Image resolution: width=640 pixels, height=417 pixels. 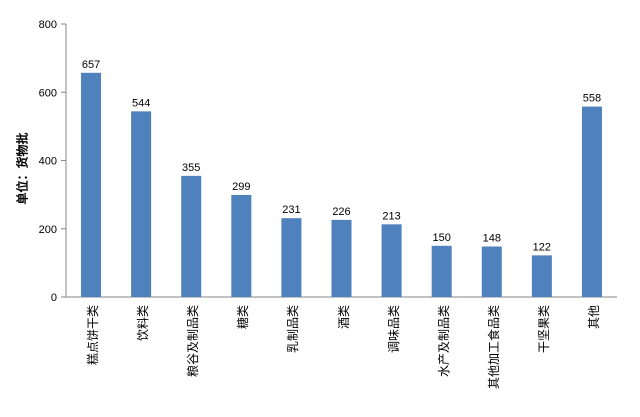 What do you see at coordinates (48, 25) in the screenshot?
I see `y-tick-label: 800` at bounding box center [48, 25].